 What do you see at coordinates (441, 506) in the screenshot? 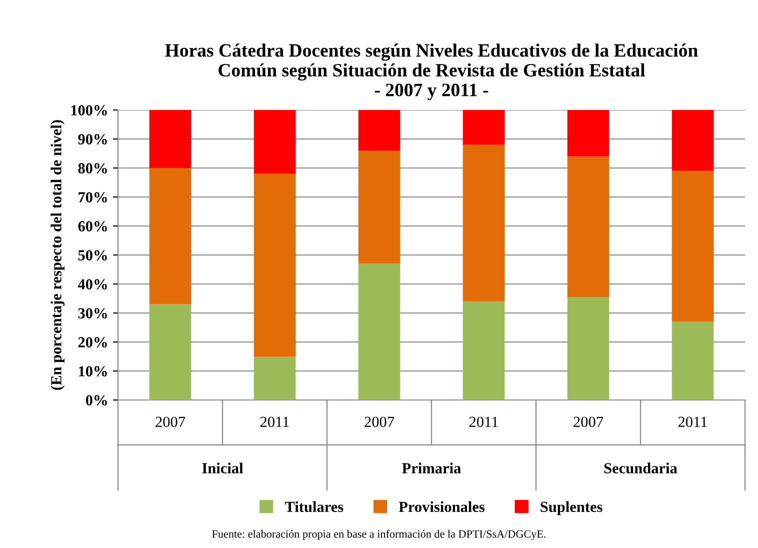
I see `legend-label: Provisionales` at bounding box center [441, 506].